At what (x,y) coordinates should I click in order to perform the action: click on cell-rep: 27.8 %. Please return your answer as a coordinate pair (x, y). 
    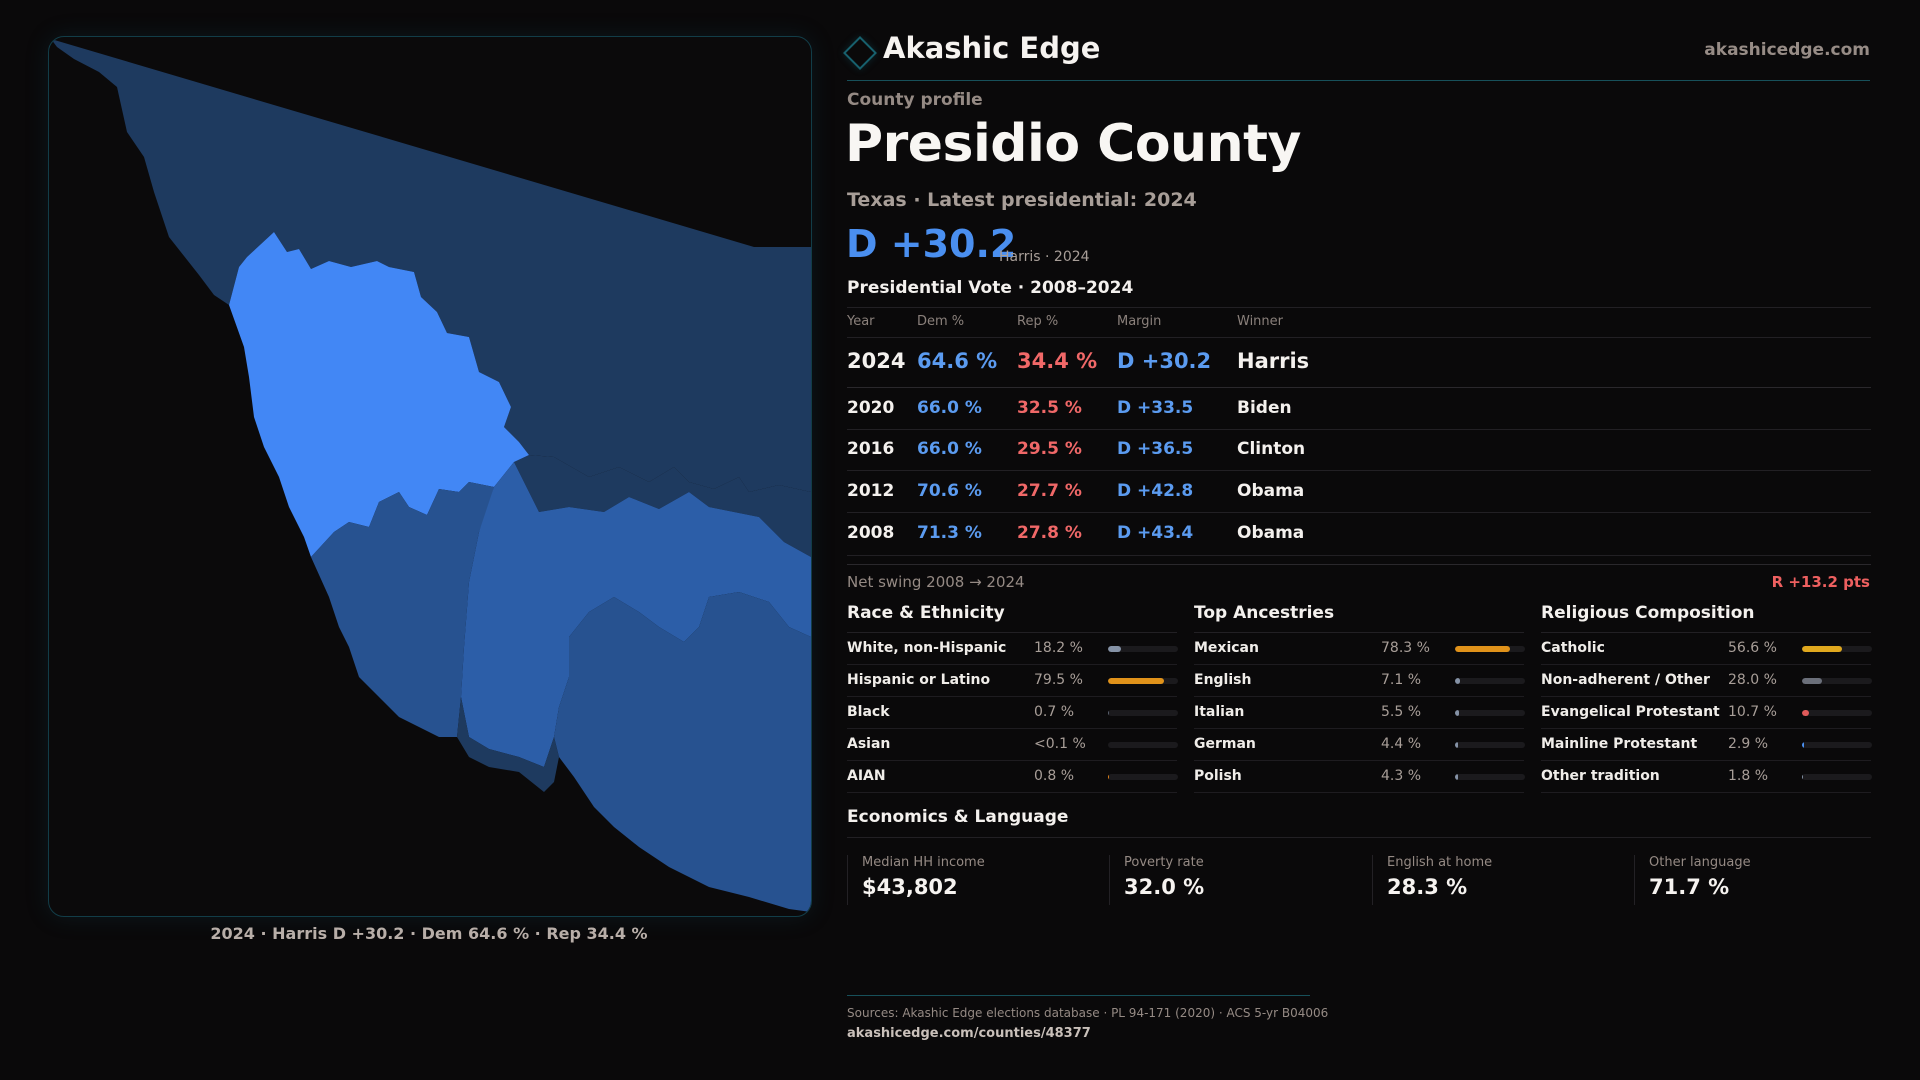
    Looking at the image, I should click on (1049, 533).